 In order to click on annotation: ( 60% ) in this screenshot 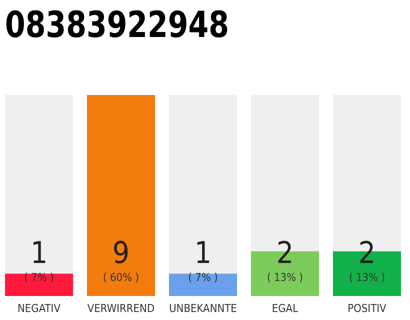, I will do `click(121, 277)`.